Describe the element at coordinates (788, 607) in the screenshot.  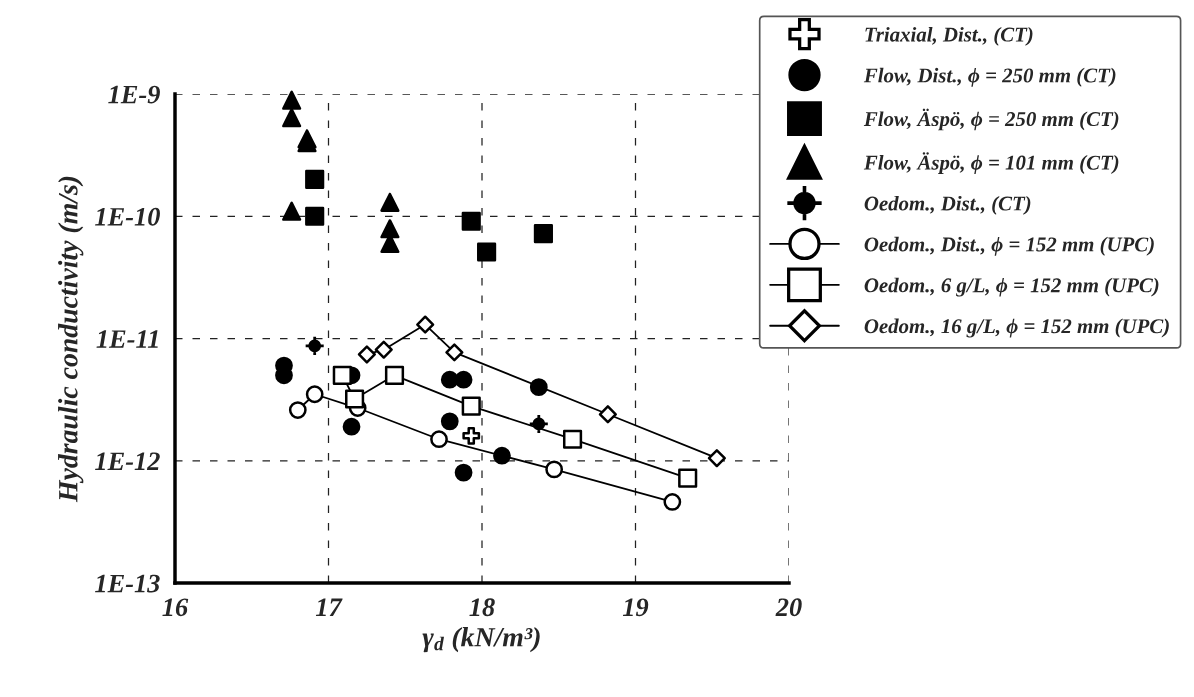
I see `x-tick-label: 20` at that location.